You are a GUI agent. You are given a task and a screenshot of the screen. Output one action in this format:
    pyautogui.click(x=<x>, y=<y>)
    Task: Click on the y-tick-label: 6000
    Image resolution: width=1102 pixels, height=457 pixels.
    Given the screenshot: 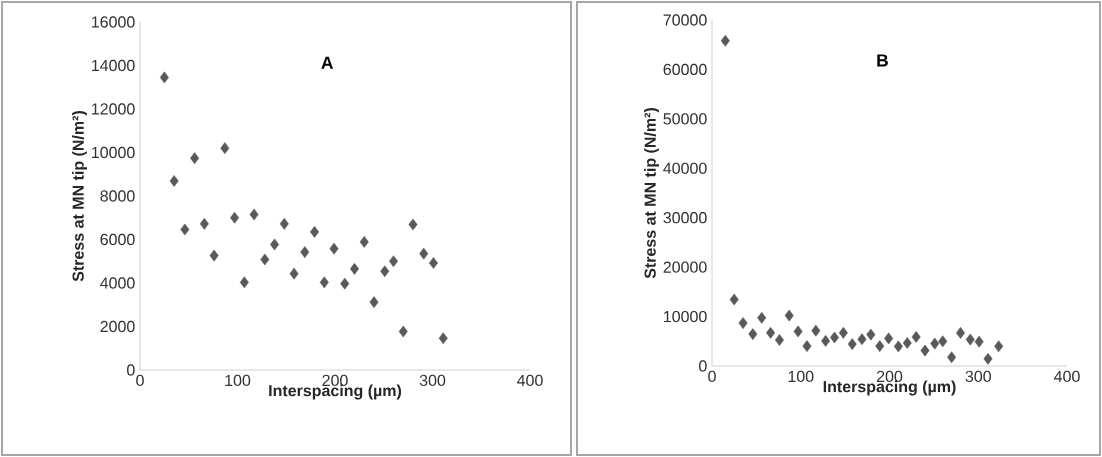 What is the action you would take?
    pyautogui.click(x=117, y=239)
    